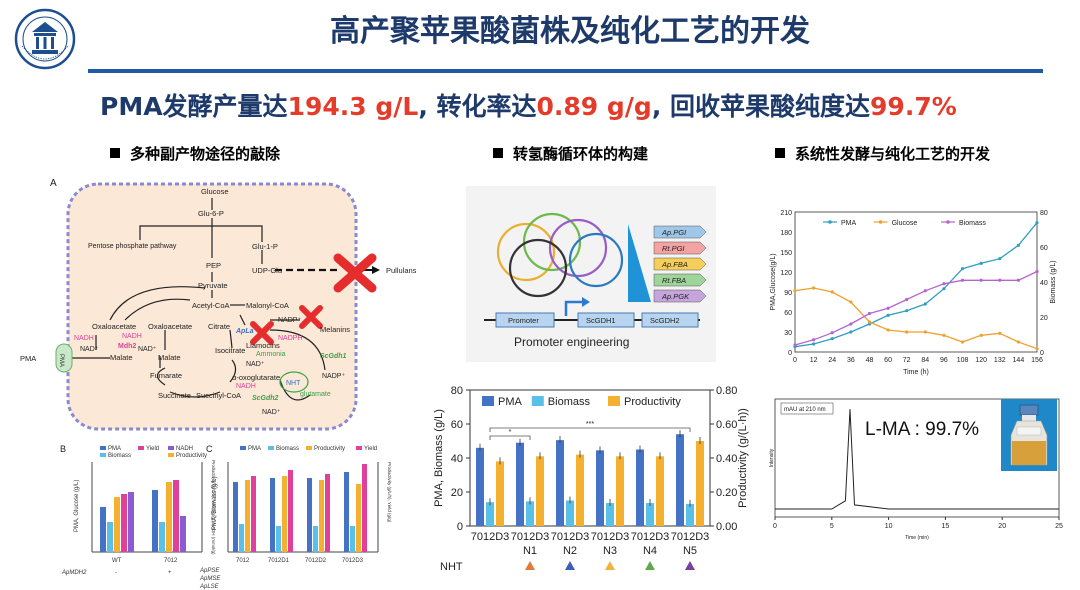 The height and width of the screenshot is (590, 1080). Describe the element at coordinates (121, 357) in the screenshot. I see `node-malate-1: Malate` at that location.